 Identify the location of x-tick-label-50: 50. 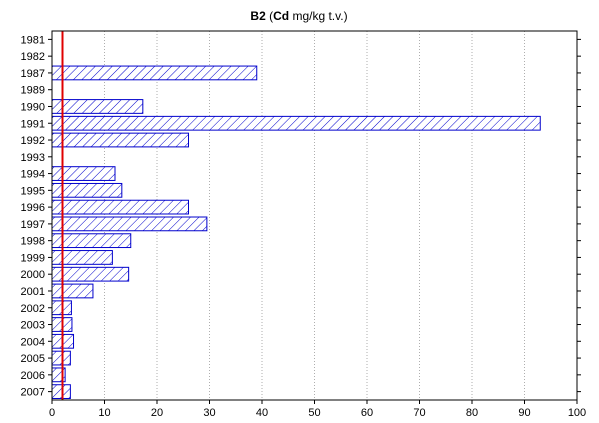
(314, 413).